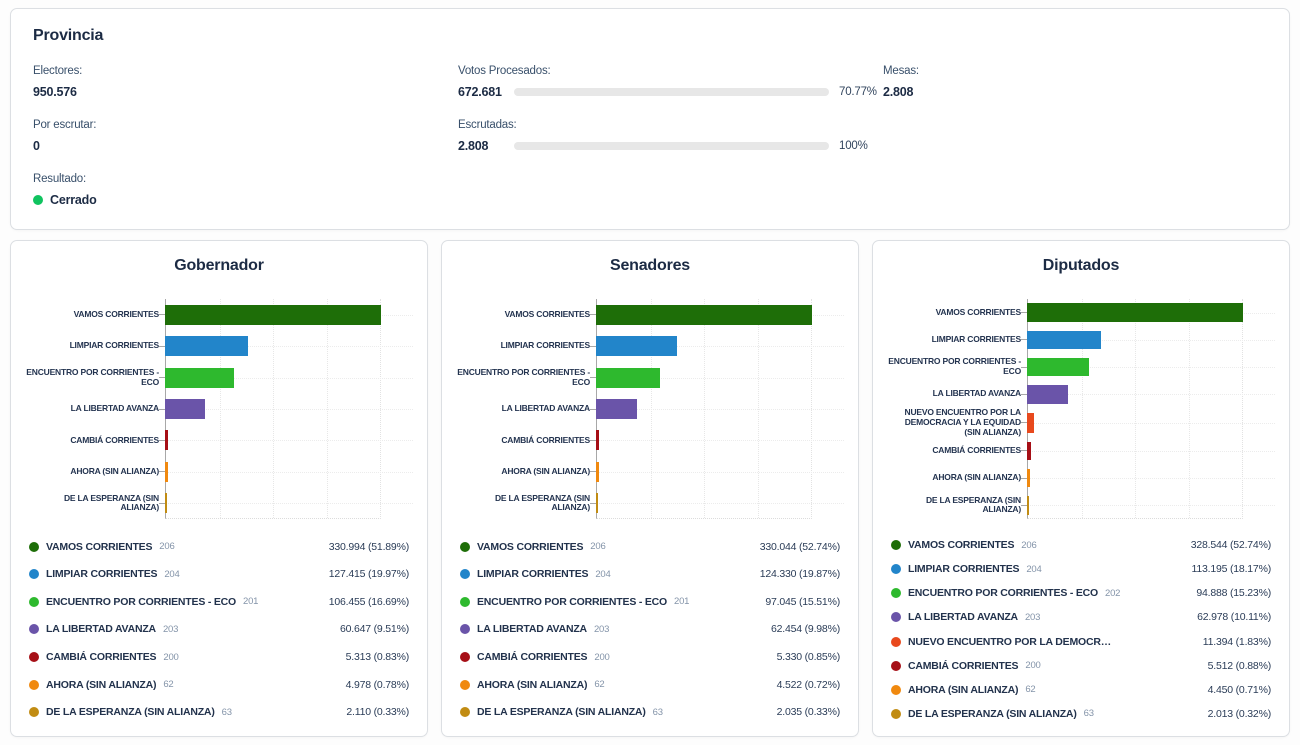 Image resolution: width=1300 pixels, height=745 pixels. I want to click on legend-row: LIMPIAR CORRIENTES 204 127.415 (19.97%), so click(219, 574).